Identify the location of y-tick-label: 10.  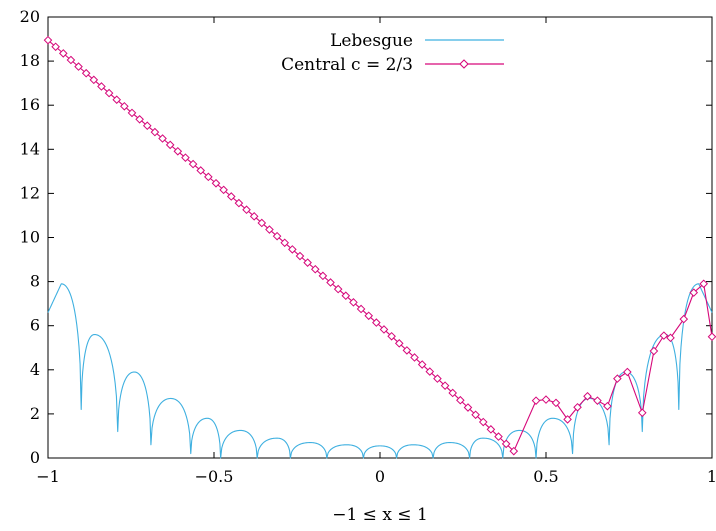
(30, 237).